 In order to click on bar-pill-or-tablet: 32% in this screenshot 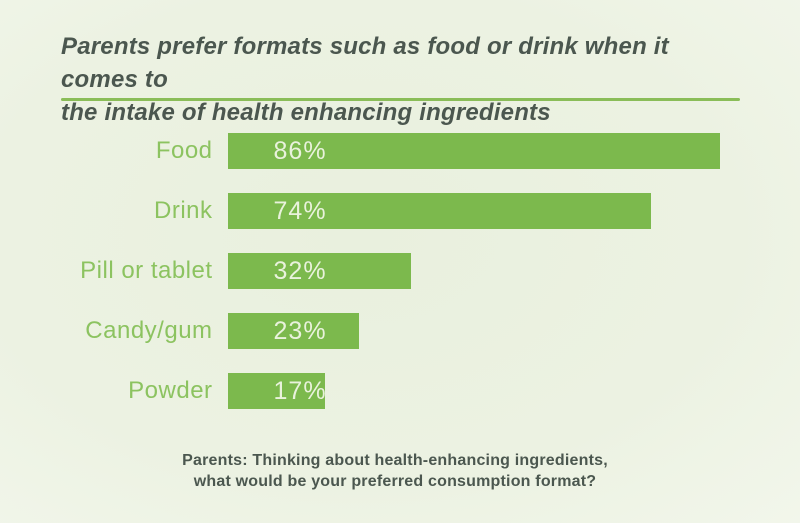, I will do `click(319, 271)`.